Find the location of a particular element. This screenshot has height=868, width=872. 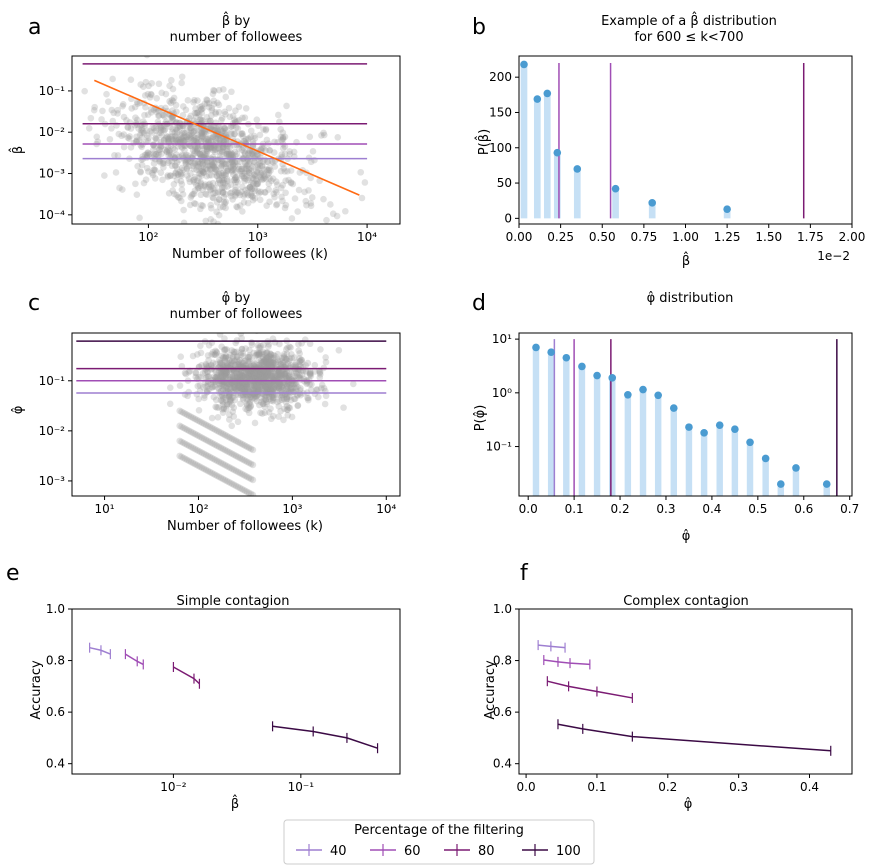

panel-f-plot-area: 0.0 0.1 0.2 0.3 0.40.40.60.81.0 is located at coordinates (673, 698).